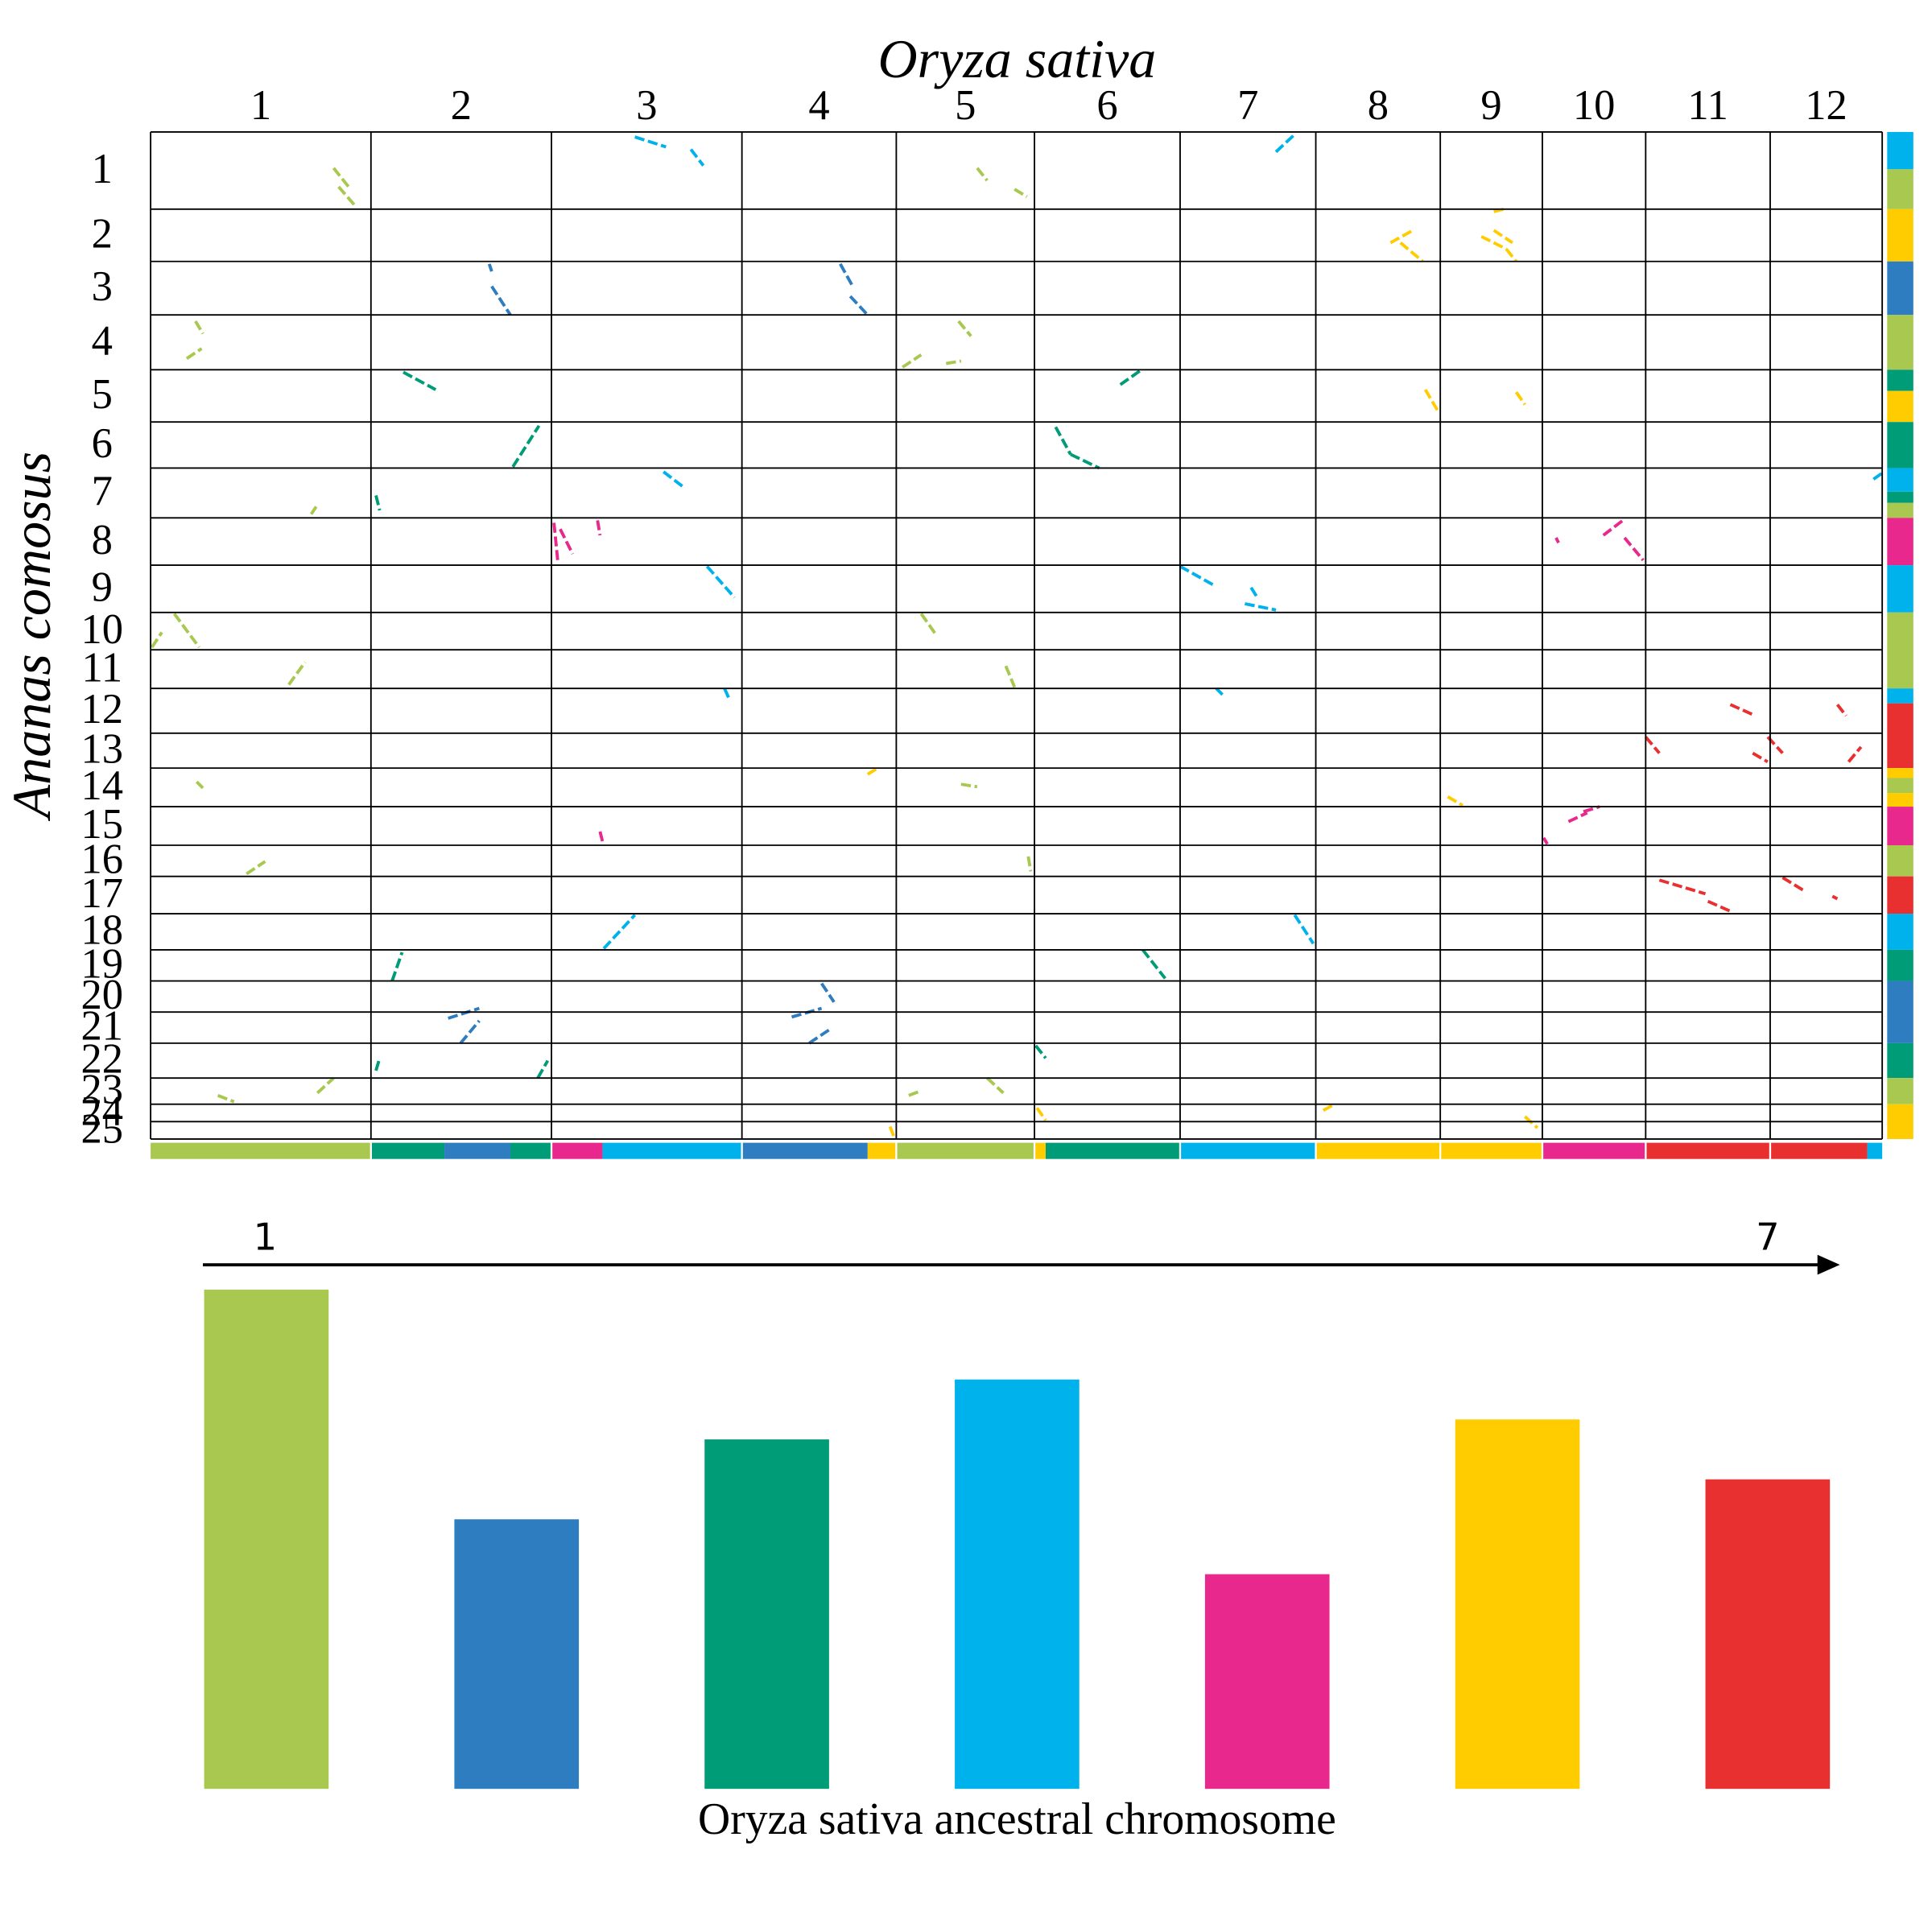  I want to click on row-label: 22, so click(102, 1059).